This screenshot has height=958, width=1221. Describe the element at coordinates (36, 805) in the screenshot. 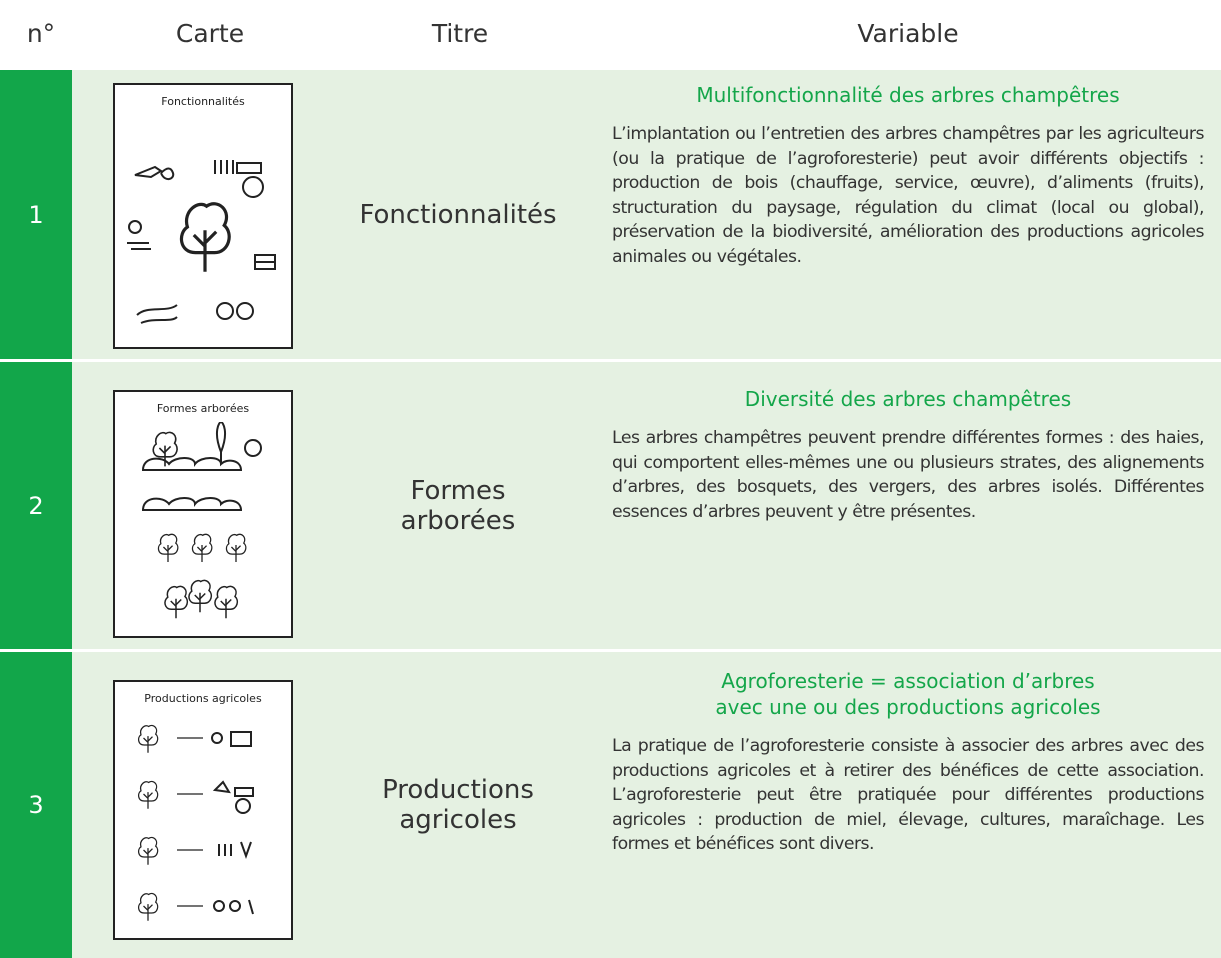

I see `row-number: 3` at that location.